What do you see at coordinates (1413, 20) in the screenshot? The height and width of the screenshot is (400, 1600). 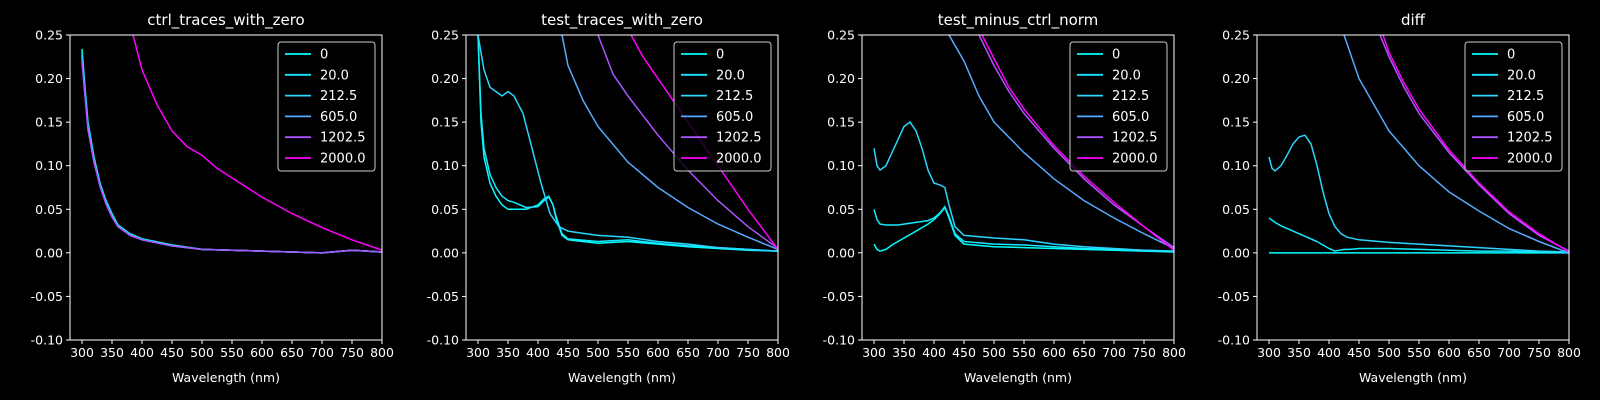 I see `chart-title: diff` at bounding box center [1413, 20].